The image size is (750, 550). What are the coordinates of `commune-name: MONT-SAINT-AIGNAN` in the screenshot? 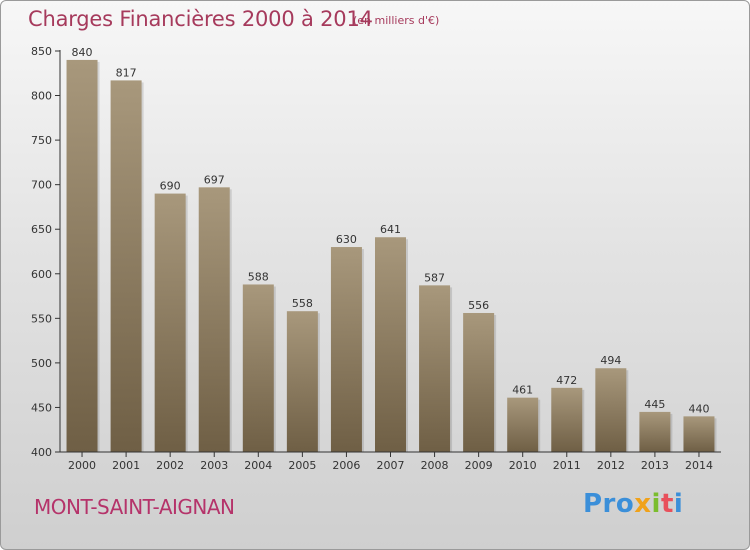 It's located at (134, 507).